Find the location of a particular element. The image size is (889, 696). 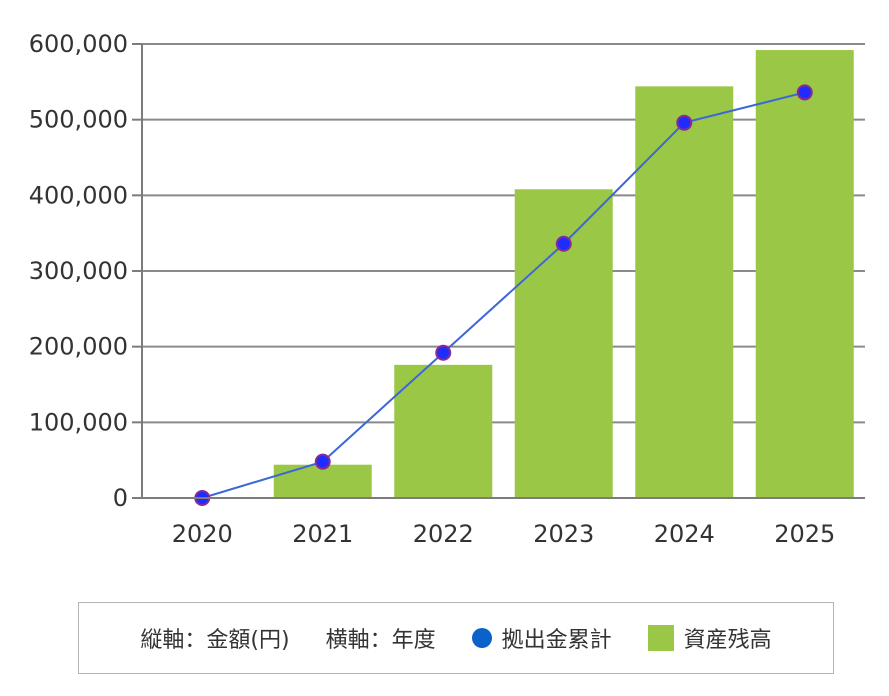

x-tick-label: 2021 is located at coordinates (322, 534).